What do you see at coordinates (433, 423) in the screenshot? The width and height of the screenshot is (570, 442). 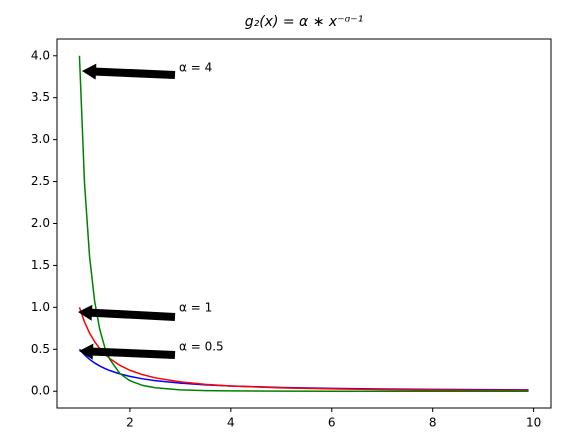 I see `x-tick-label: 8` at bounding box center [433, 423].